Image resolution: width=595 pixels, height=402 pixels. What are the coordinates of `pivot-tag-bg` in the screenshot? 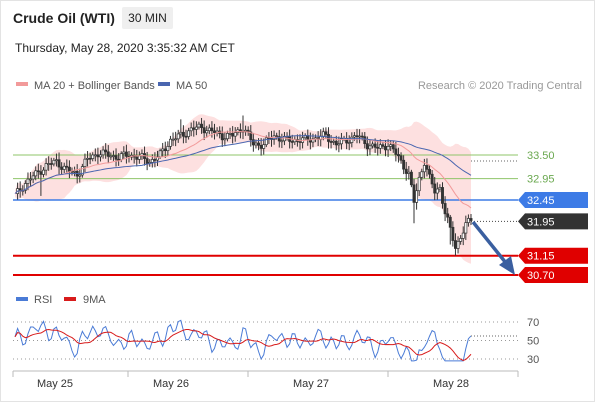 It's located at (553, 200).